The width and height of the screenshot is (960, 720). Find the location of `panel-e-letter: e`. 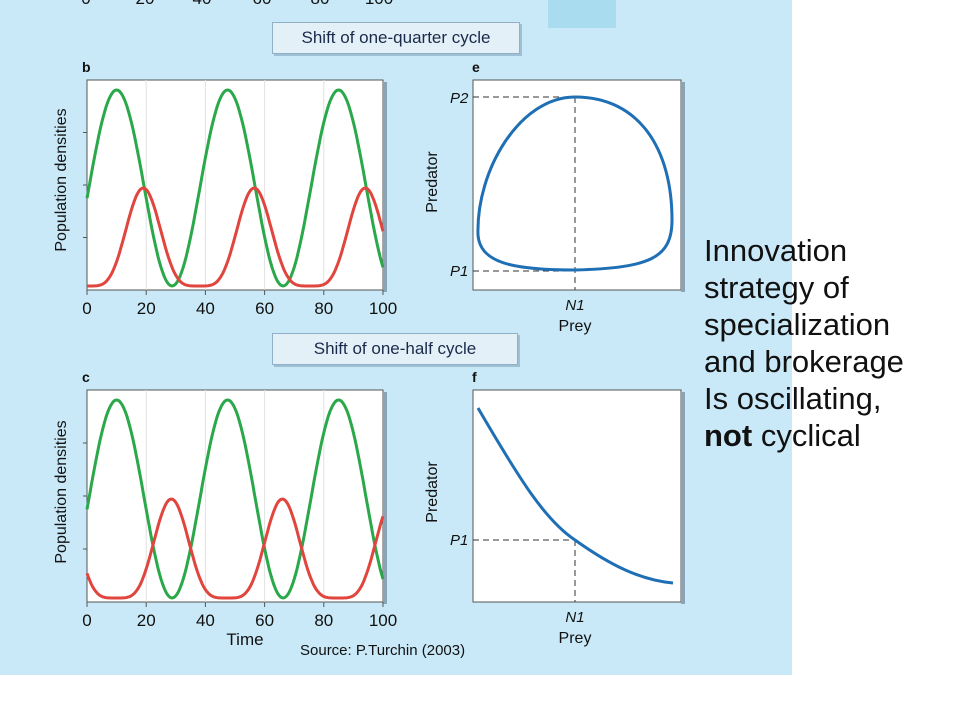

panel-e-letter: e is located at coordinates (476, 67).